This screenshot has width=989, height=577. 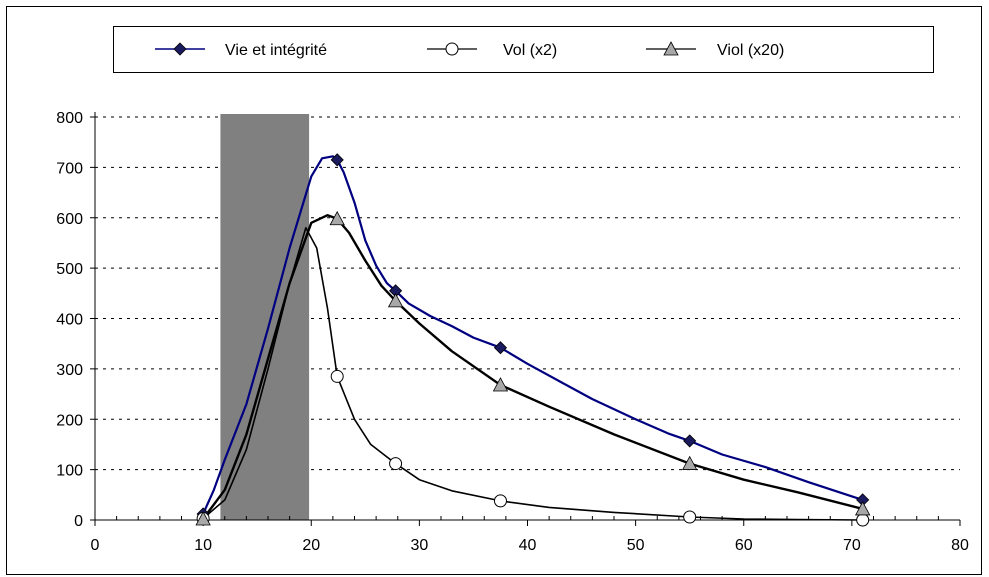 I want to click on legend-item-vol: Vol (x2), so click(x=492, y=50).